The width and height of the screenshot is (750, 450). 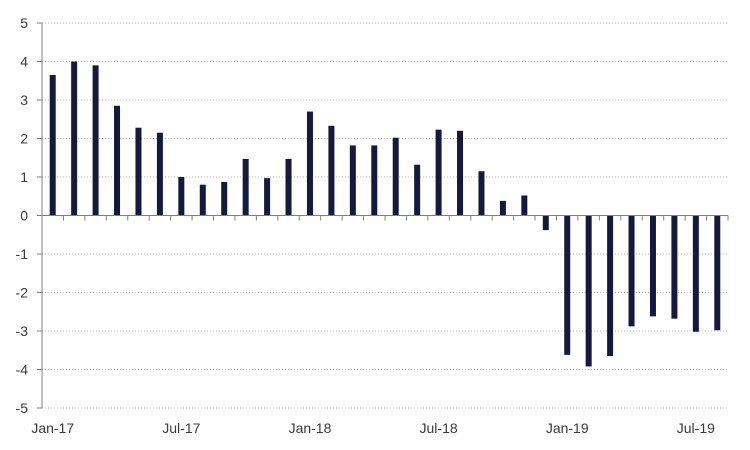 I want to click on y-tick-label: -3, so click(x=22, y=331).